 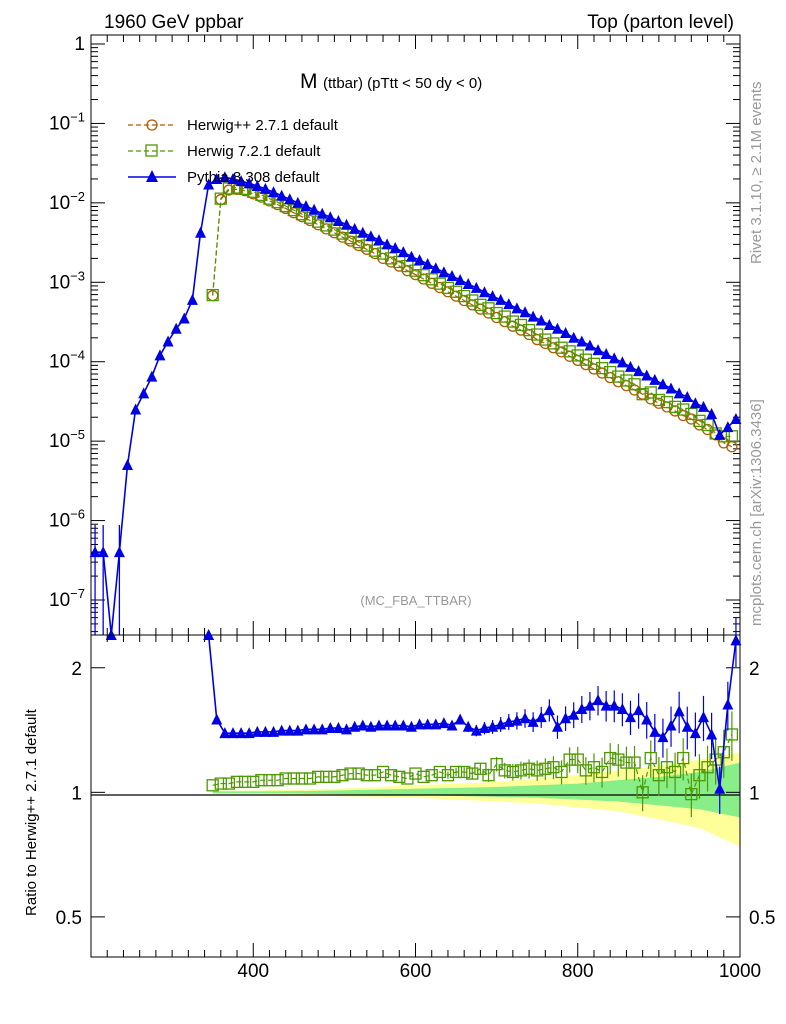 I want to click on header-left: 1960 GeV ppbar, so click(x=174, y=22).